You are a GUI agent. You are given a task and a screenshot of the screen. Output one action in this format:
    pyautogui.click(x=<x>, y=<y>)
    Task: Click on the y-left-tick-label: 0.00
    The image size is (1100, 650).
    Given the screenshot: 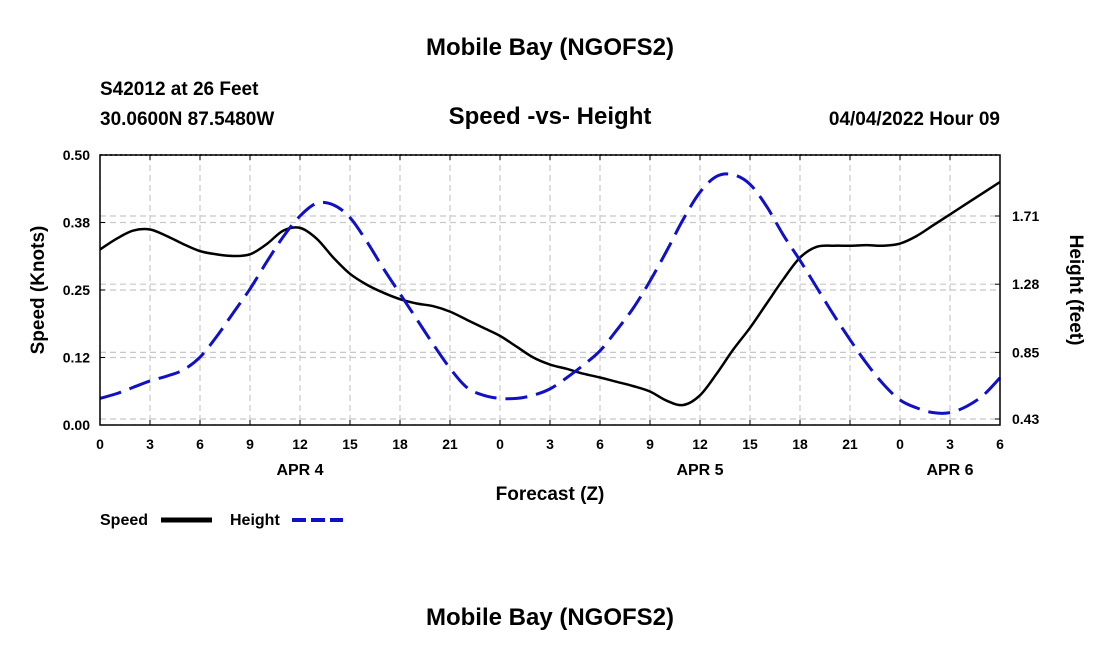 What is the action you would take?
    pyautogui.click(x=76, y=425)
    